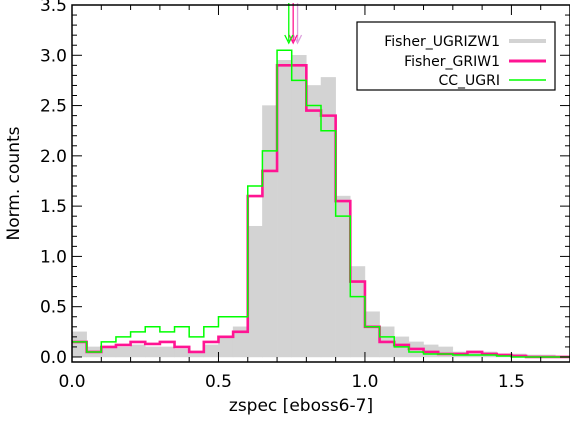  I want to click on legend-label-fisher-griw1: Fisher_GRIW1, so click(452, 62).